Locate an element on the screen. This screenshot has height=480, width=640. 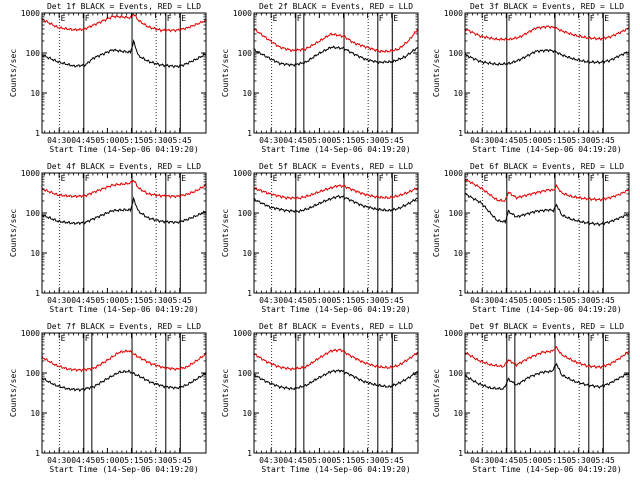
chart-title: Det 6f BLACK = Events, RED = LLD is located at coordinates (547, 166).